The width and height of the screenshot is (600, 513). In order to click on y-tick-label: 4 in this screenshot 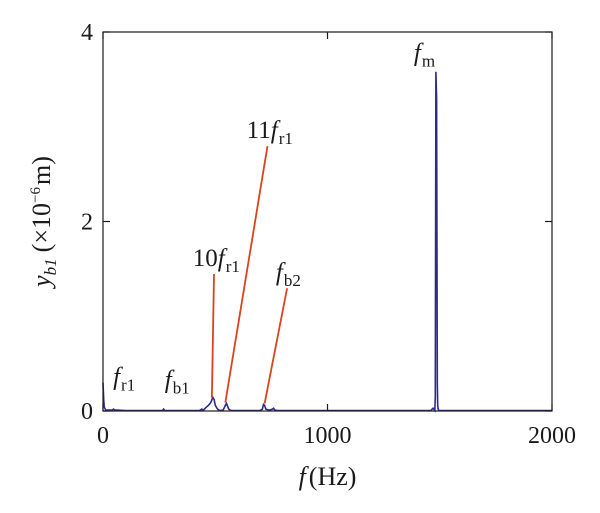, I will do `click(87, 33)`.